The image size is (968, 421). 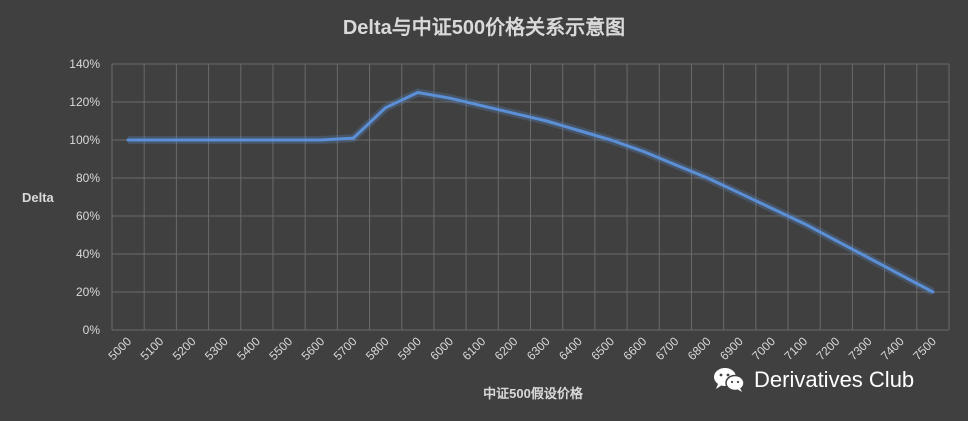 I want to click on x-tick-label: 6600, so click(x=635, y=348).